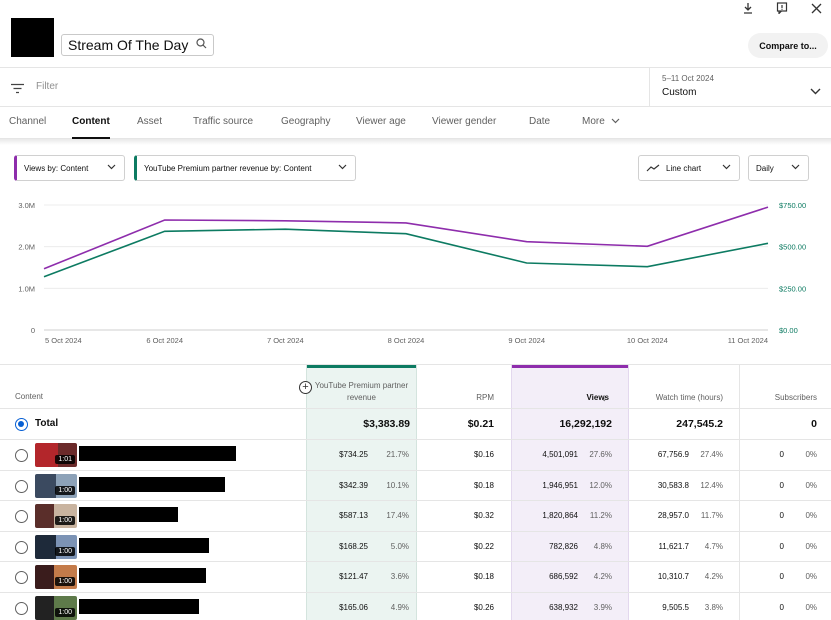 The image size is (831, 620). What do you see at coordinates (602, 576) in the screenshot?
I see `row-views-pct: 4.2%` at bounding box center [602, 576].